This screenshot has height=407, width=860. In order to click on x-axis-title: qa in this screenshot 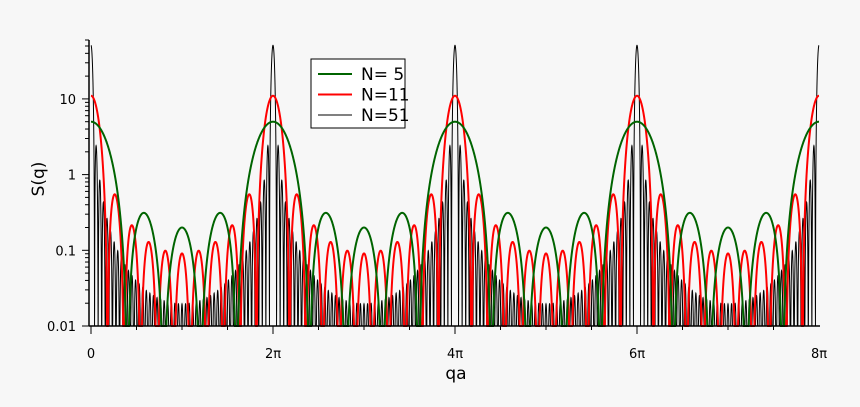, I will do `click(455, 374)`.